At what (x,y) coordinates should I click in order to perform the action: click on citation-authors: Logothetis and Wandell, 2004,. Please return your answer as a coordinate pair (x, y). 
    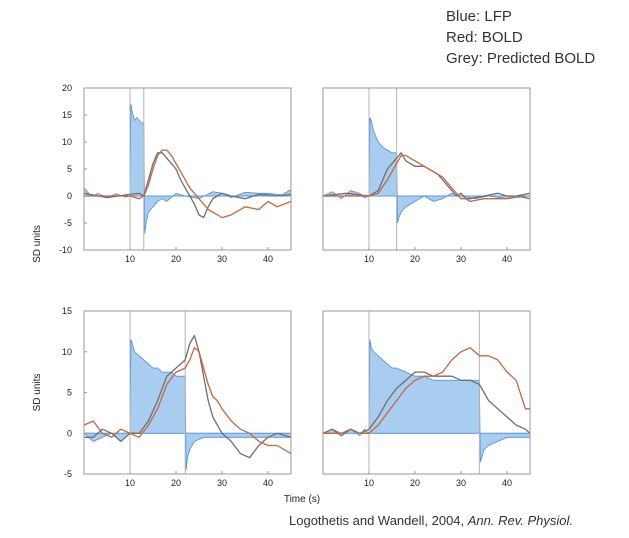
    Looking at the image, I should click on (378, 520).